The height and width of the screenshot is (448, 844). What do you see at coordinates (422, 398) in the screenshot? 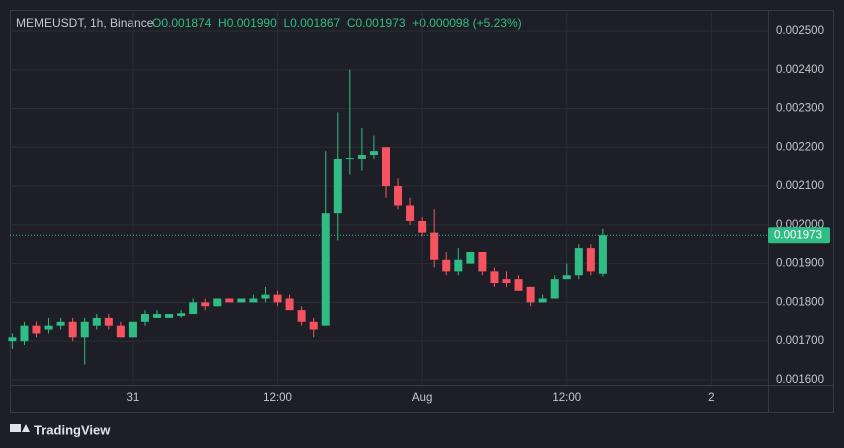
I see `x-tick-label: Aug` at bounding box center [422, 398].